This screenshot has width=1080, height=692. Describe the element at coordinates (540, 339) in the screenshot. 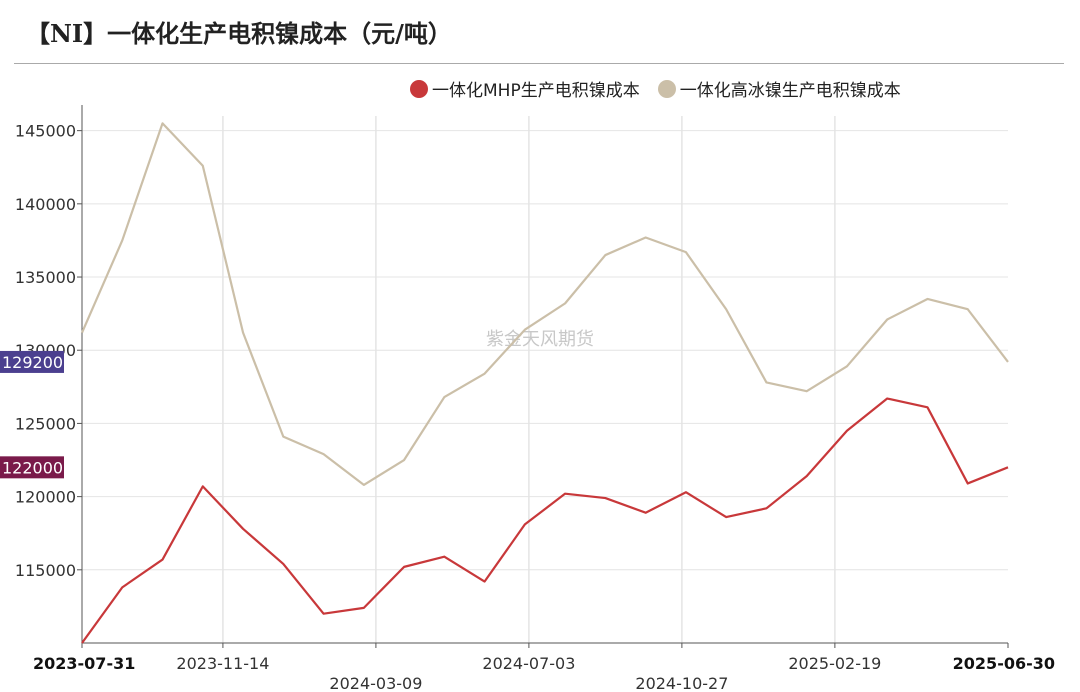

I see `watermark: 紫金天风期货` at that location.